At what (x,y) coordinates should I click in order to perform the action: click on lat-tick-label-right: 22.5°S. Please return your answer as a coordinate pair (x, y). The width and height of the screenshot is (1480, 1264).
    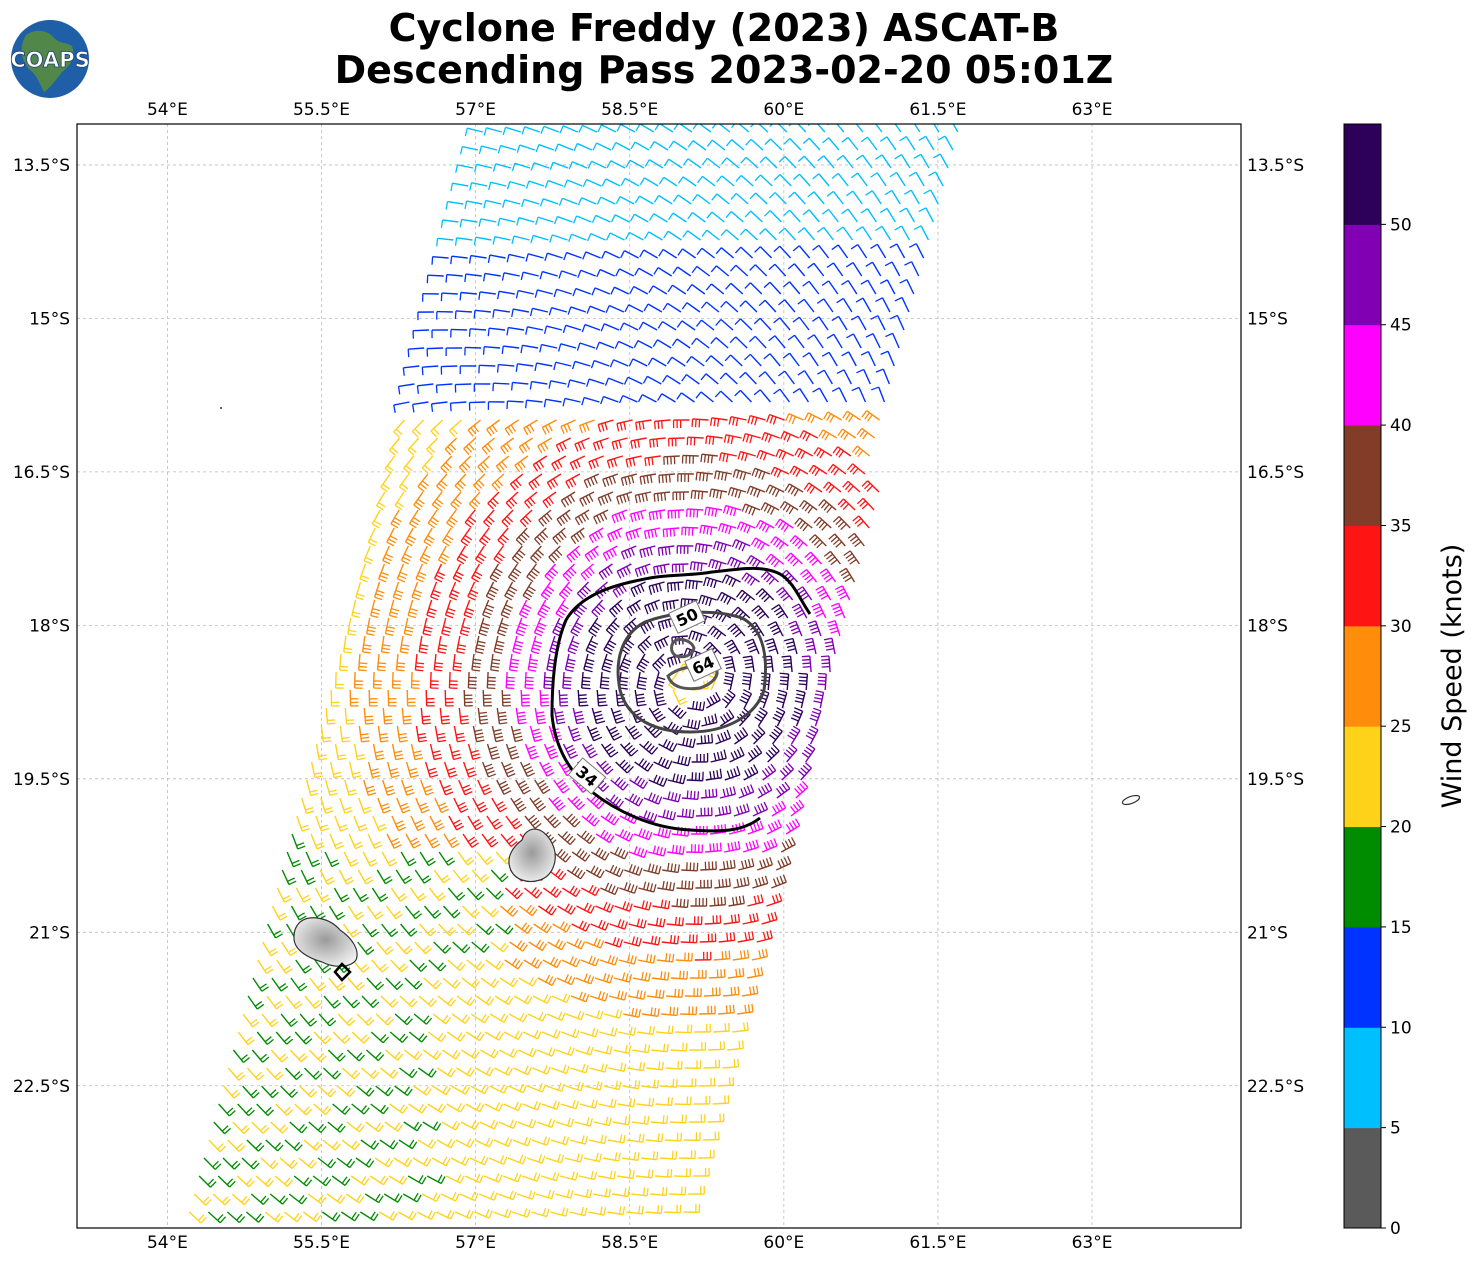
    Looking at the image, I should click on (1275, 1087).